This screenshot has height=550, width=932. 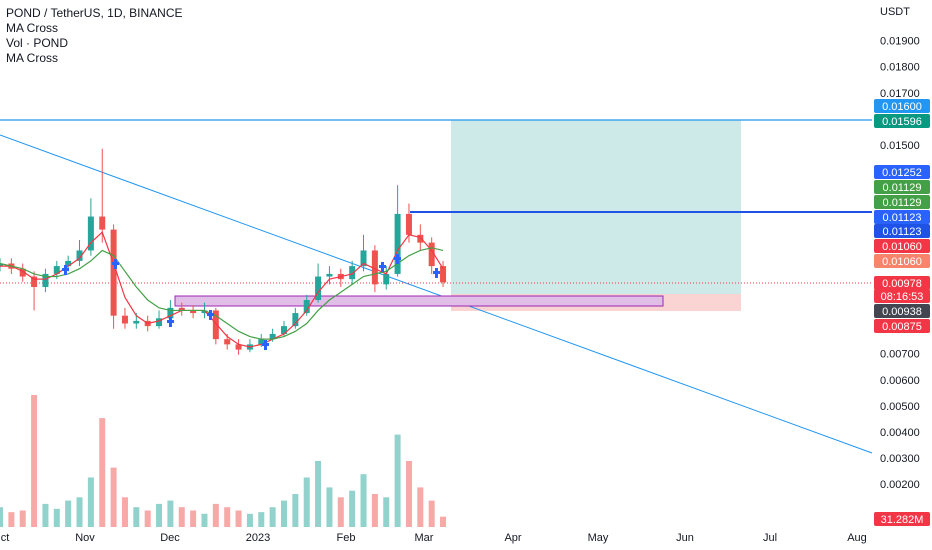 I want to click on volume-tag-label: 31.282M, so click(x=902, y=520).